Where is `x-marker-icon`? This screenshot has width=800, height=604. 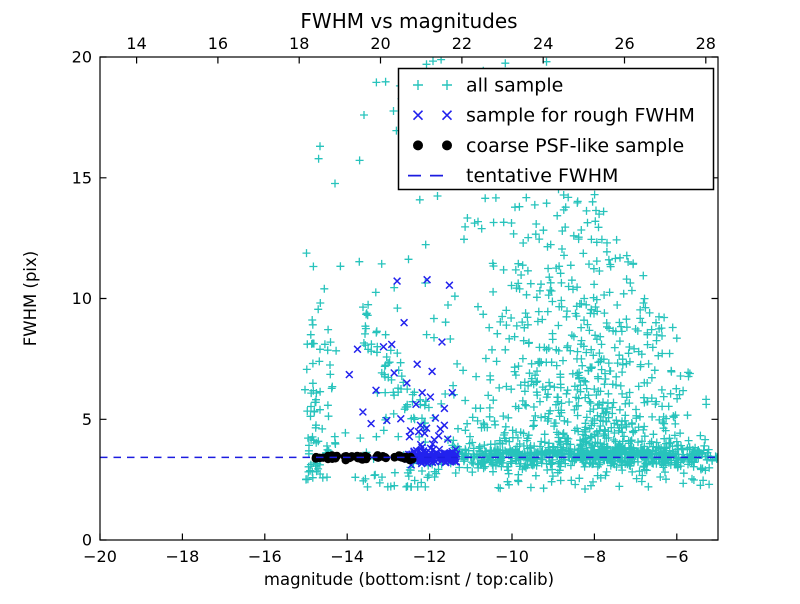
x-marker-icon is located at coordinates (432, 115).